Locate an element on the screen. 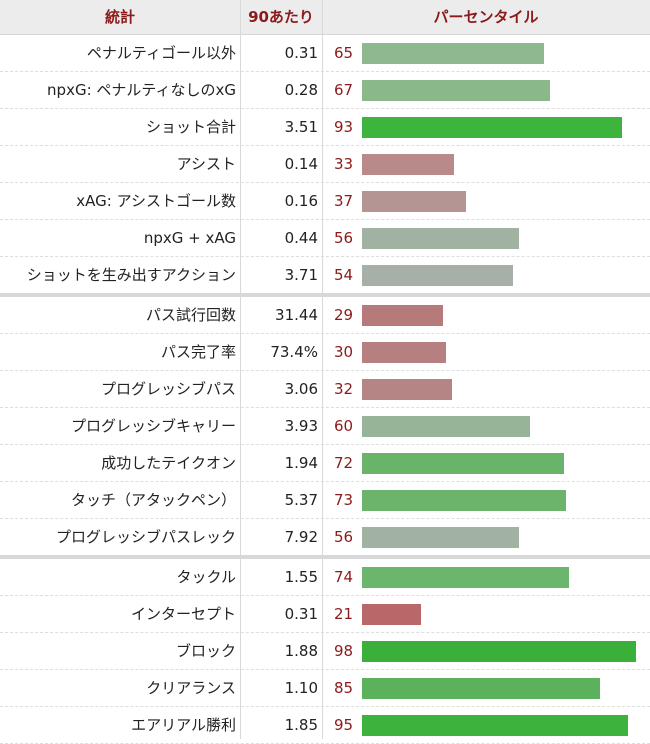 The height and width of the screenshot is (744, 650). stat-name: ショット合計 is located at coordinates (190, 127).